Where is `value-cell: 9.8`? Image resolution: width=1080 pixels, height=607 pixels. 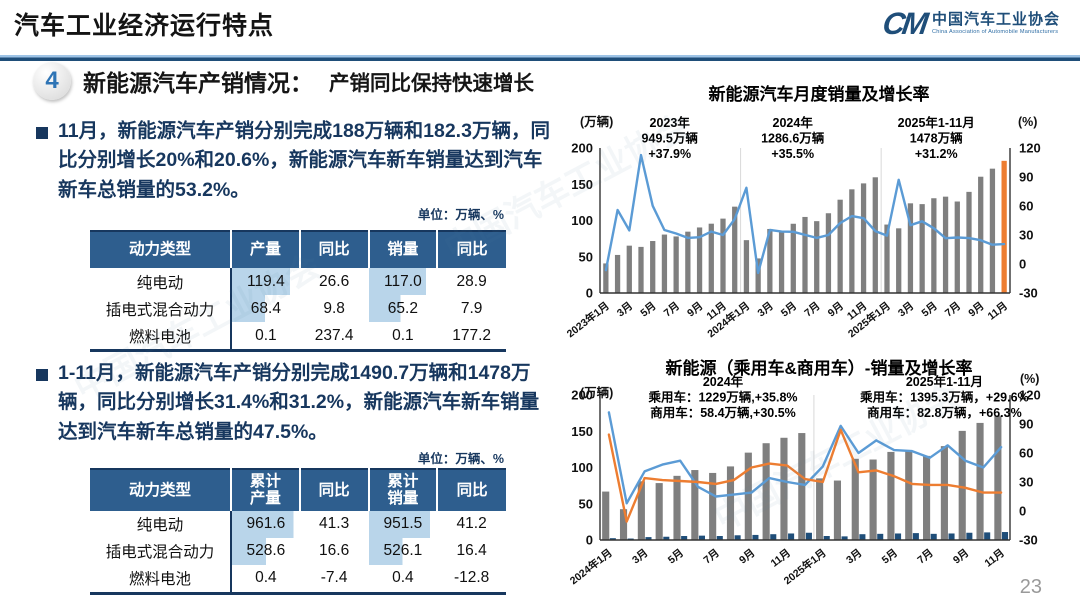
value-cell: 9.8 is located at coordinates (334, 308).